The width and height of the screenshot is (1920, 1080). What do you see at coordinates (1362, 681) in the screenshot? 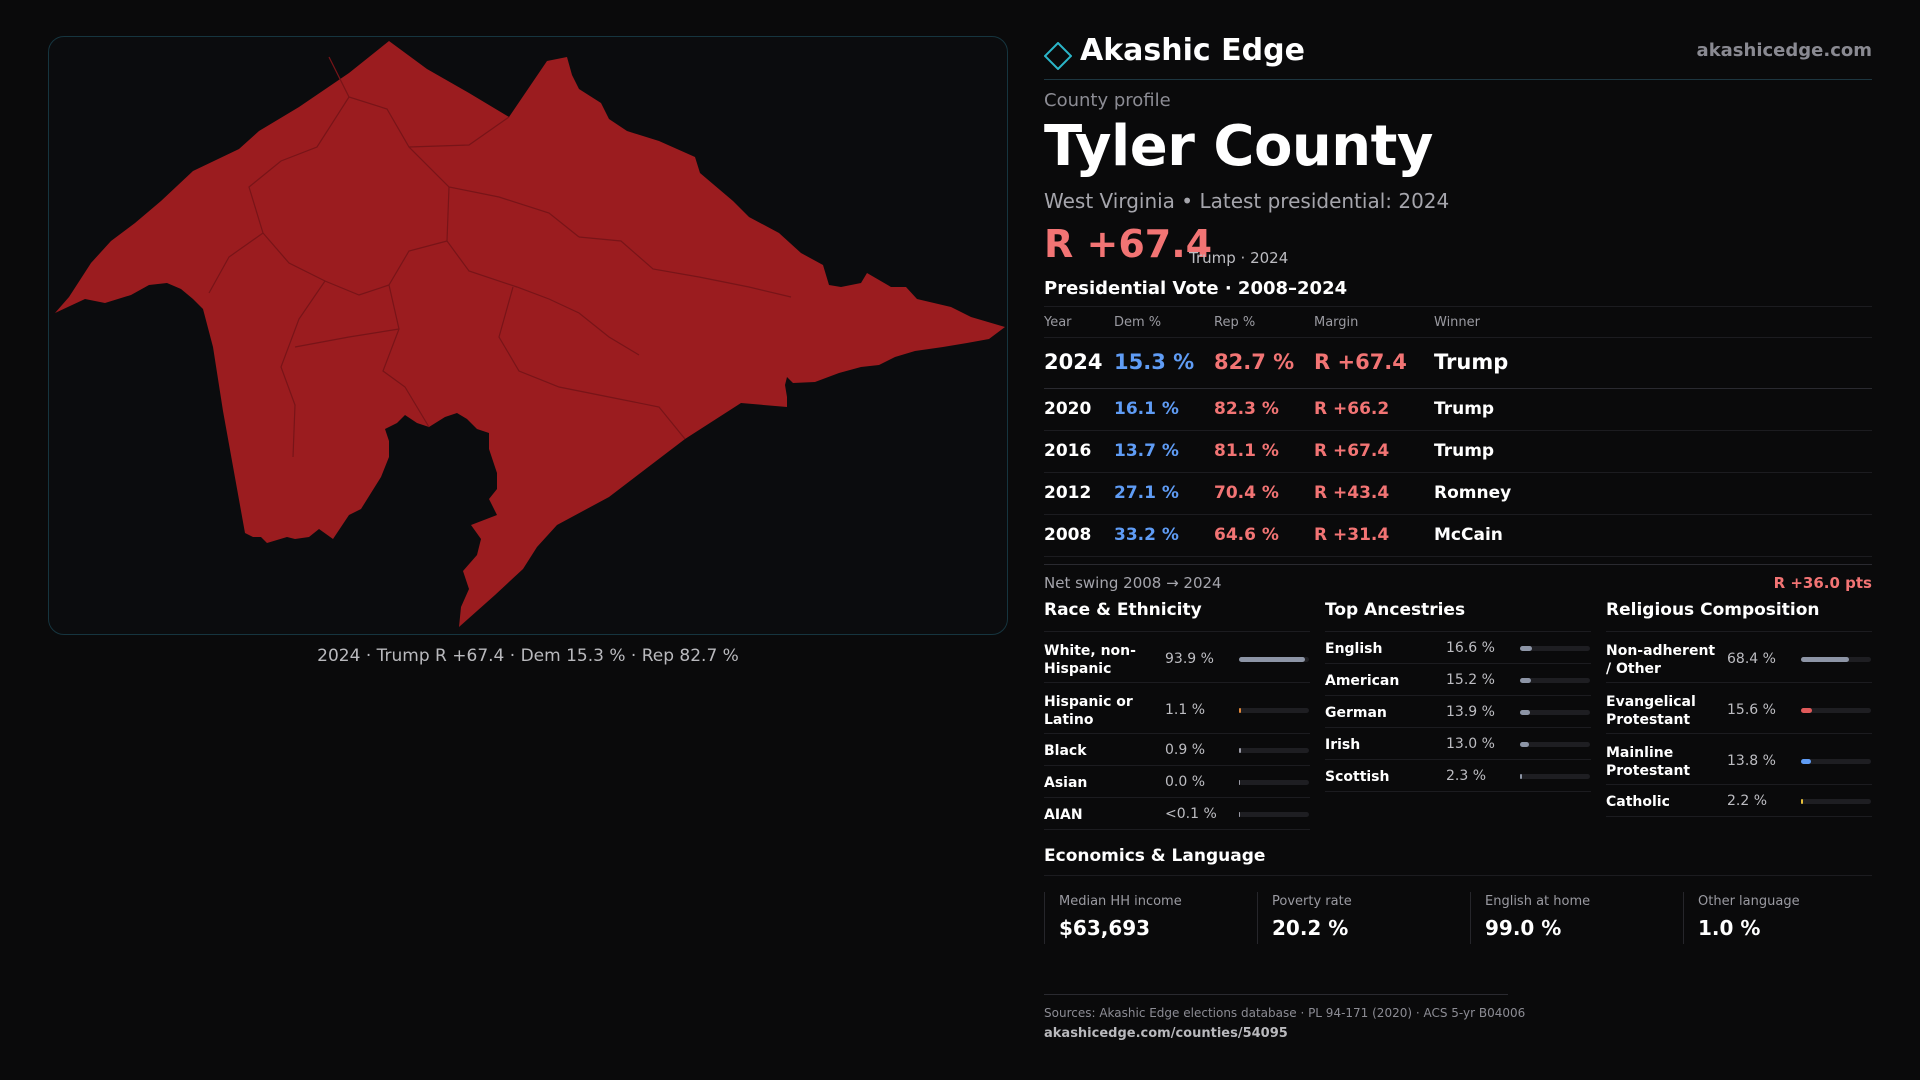
I see `item-label: American` at bounding box center [1362, 681].